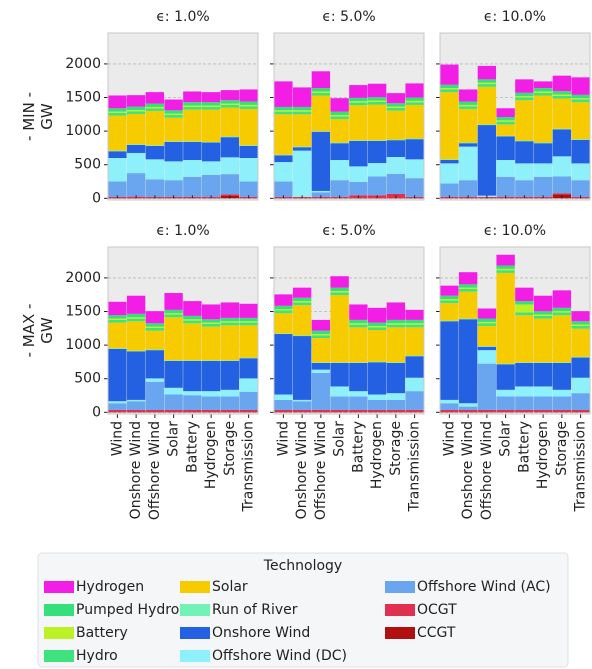  I want to click on panel-title: ϵ: 10.0%, so click(515, 231).